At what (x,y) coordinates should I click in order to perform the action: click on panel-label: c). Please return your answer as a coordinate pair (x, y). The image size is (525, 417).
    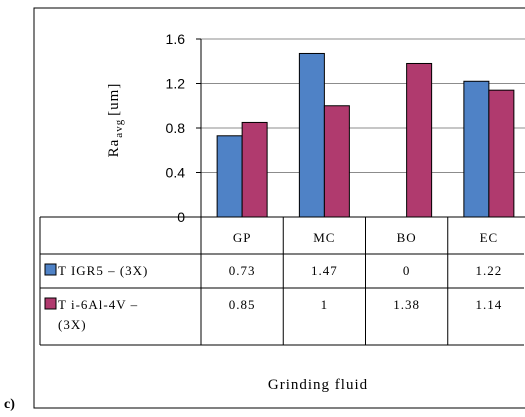
    Looking at the image, I should click on (9, 404).